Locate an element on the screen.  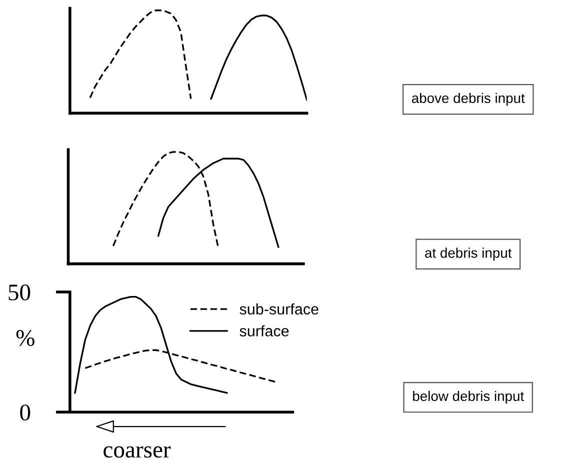
text: above debris input is located at coordinates (468, 99).